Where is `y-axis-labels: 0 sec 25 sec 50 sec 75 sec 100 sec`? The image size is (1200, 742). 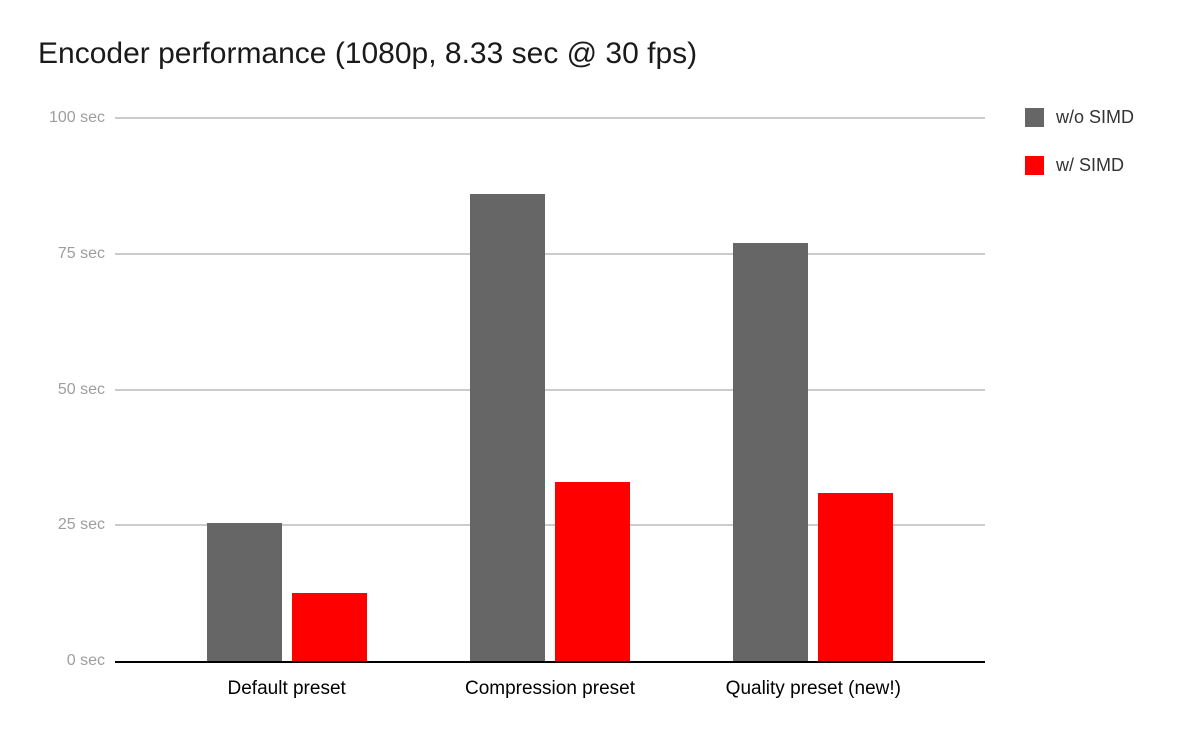 y-axis-labels: 0 sec 25 sec 50 sec 75 sec 100 sec is located at coordinates (67, 389).